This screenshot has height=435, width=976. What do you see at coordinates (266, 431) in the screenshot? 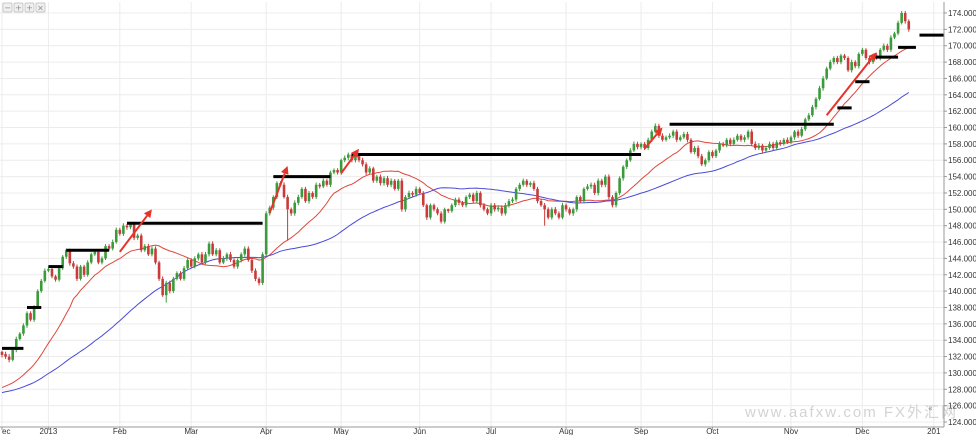
I see `x-tick-label: Apr` at bounding box center [266, 431].